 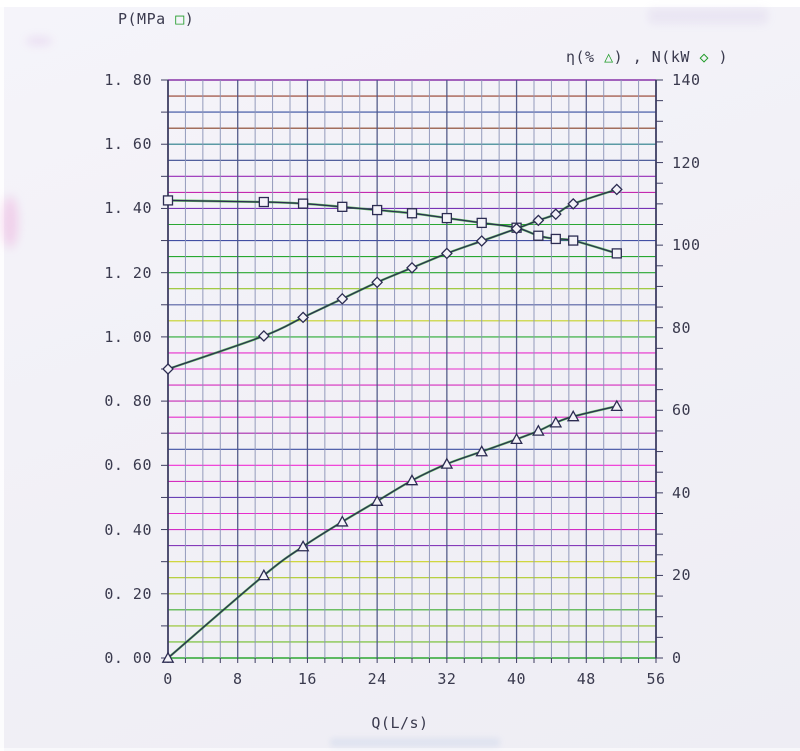 I want to click on legend-right-text: η(%, so click(x=585, y=57).